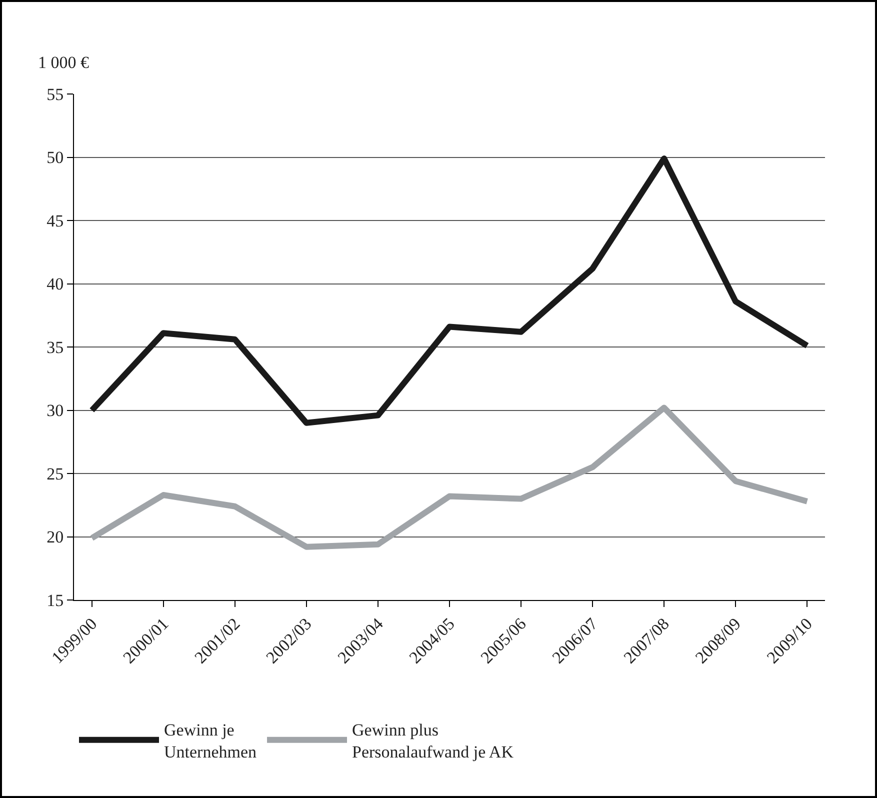 The width and height of the screenshot is (877, 798). Describe the element at coordinates (55, 410) in the screenshot. I see `y-tick-label: 30` at that location.